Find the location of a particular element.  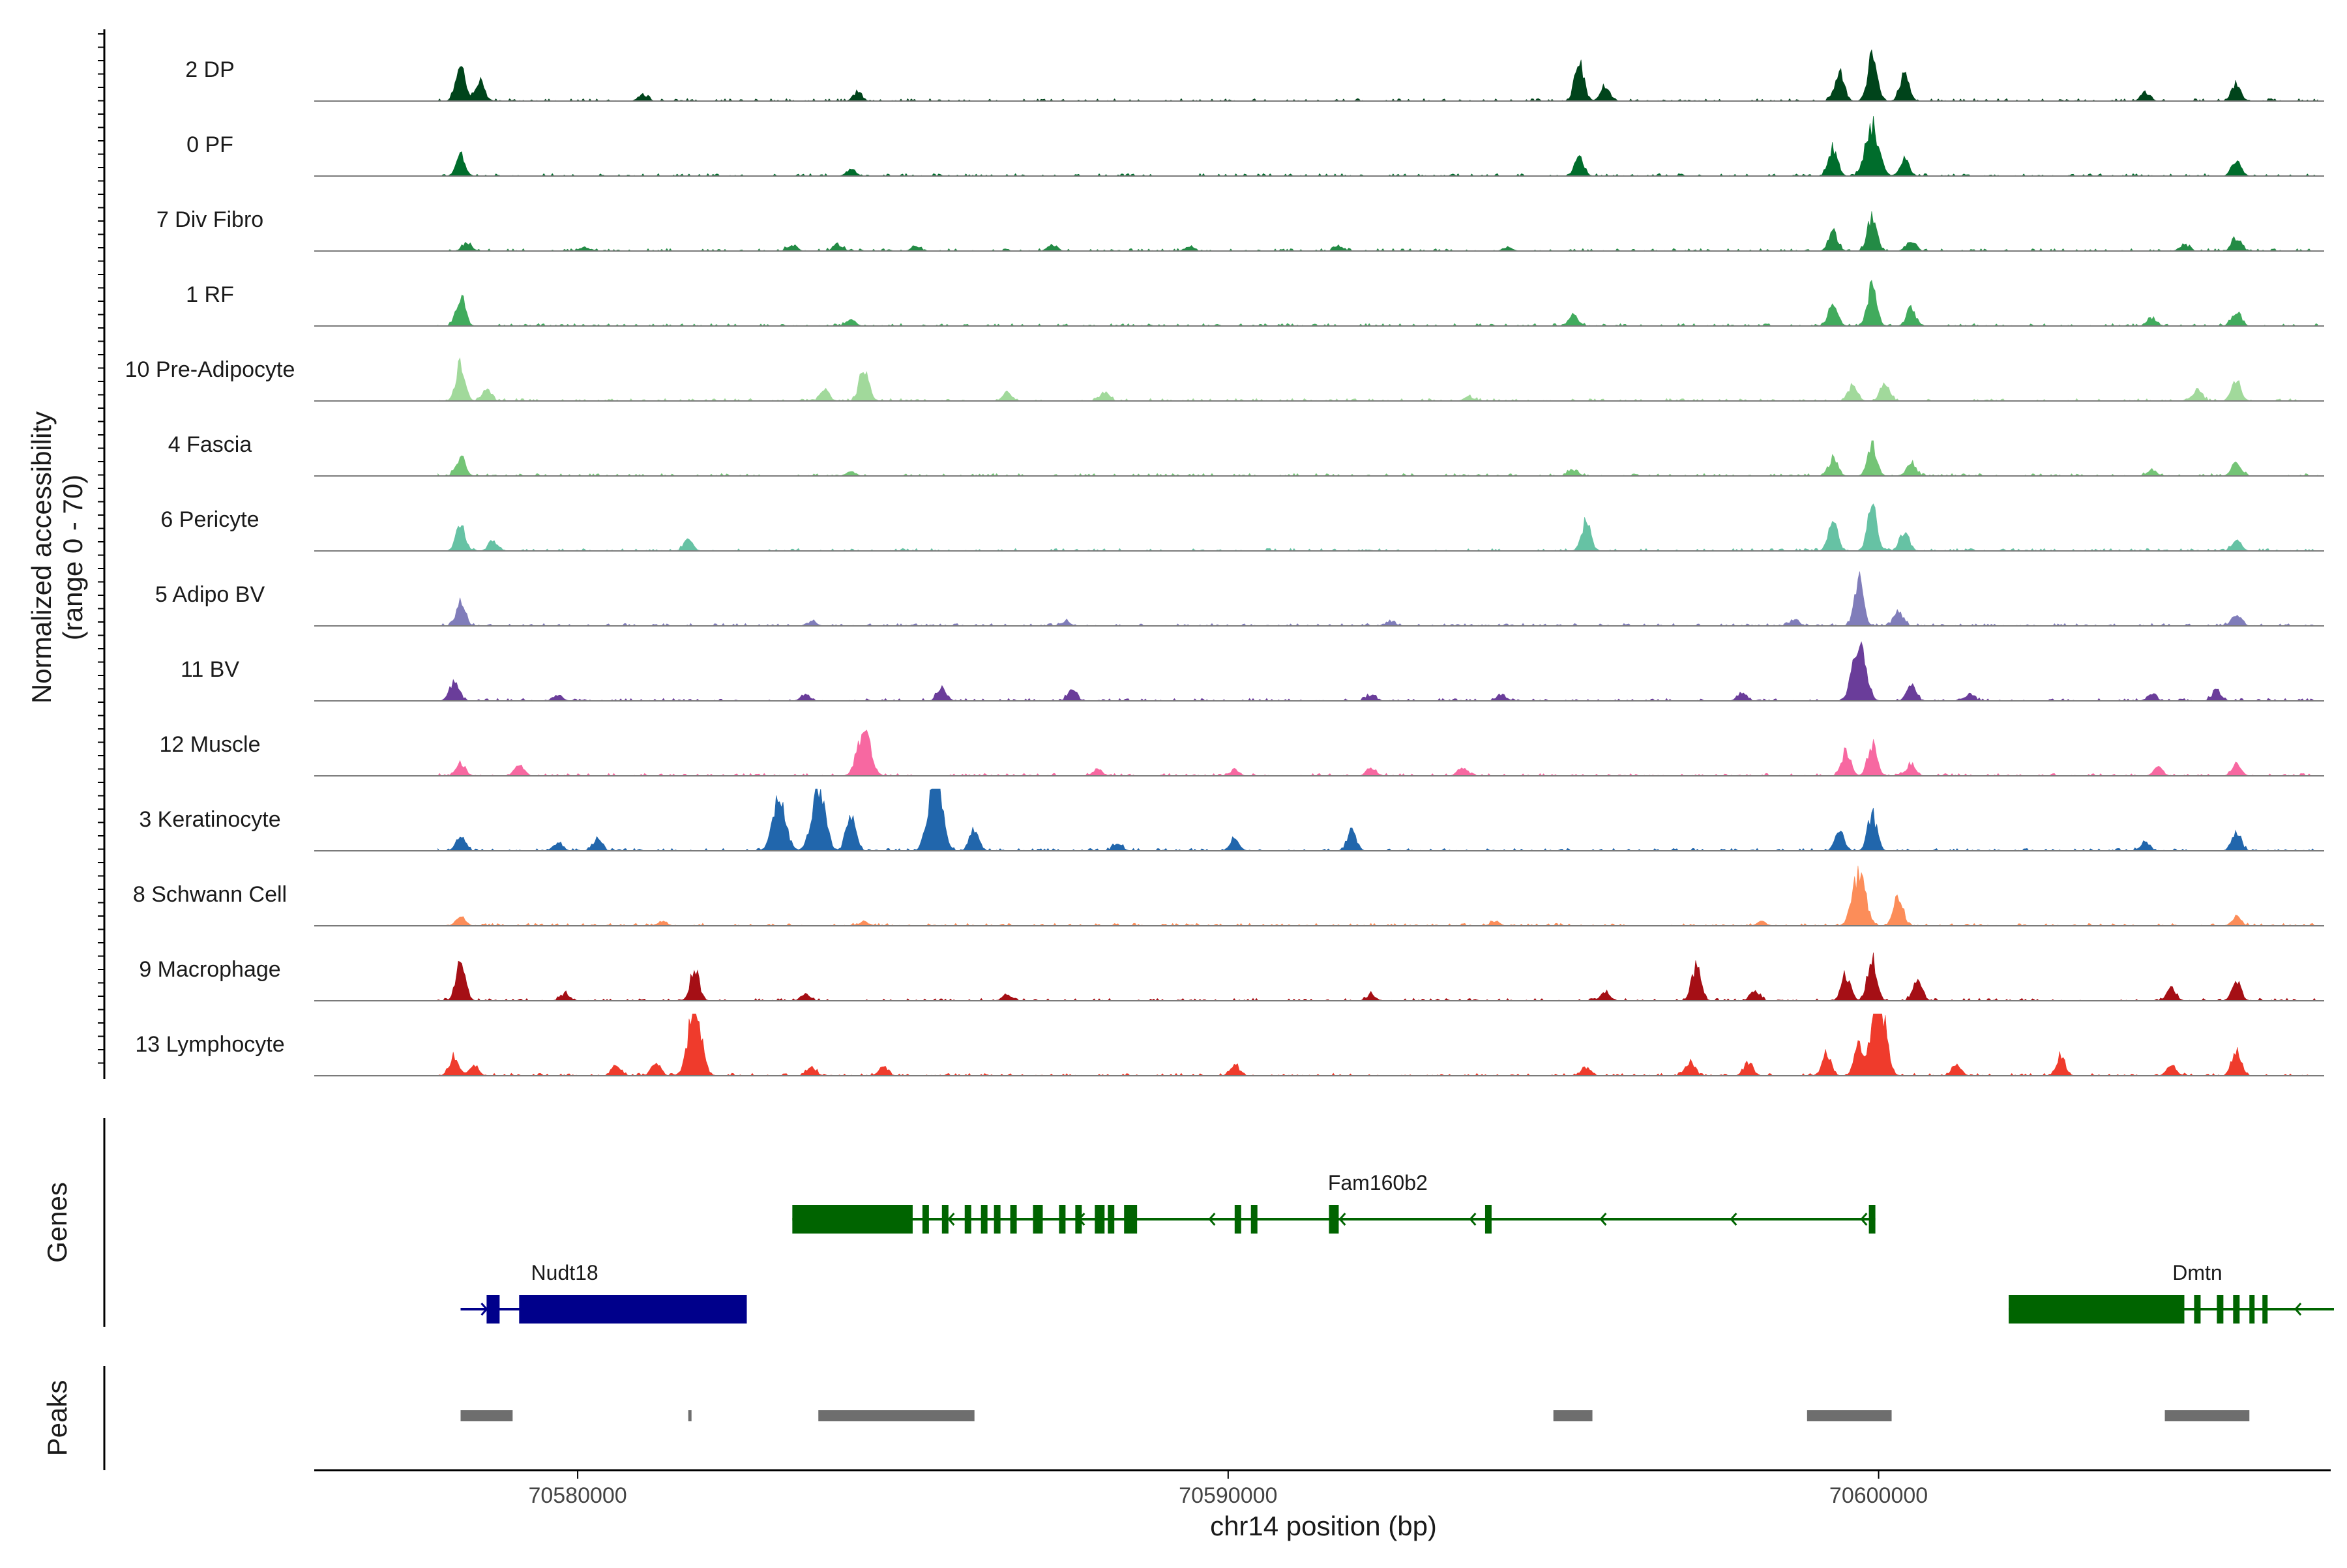

track-label: 9 Macrophage is located at coordinates (209, 970).